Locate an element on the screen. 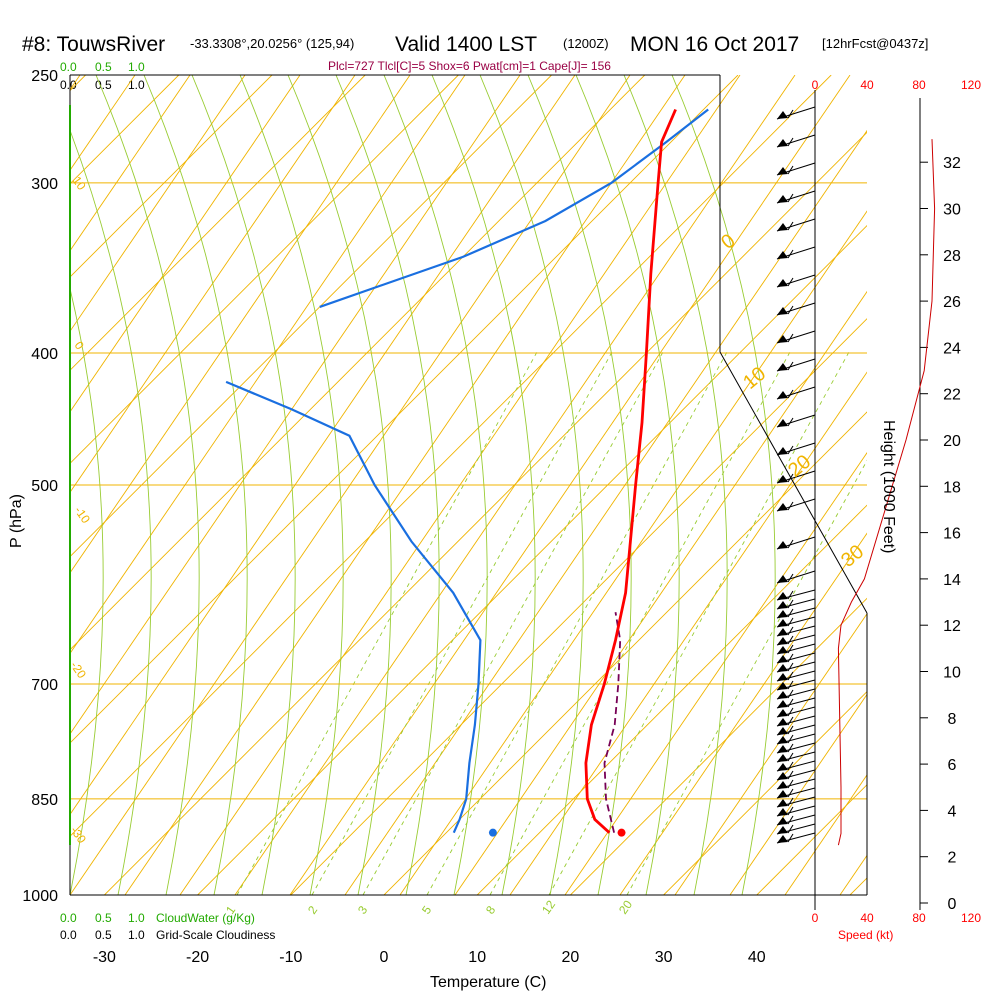 Image resolution: width=1000 pixels, height=1000 pixels. height-tick-label: 8 is located at coordinates (952, 719).